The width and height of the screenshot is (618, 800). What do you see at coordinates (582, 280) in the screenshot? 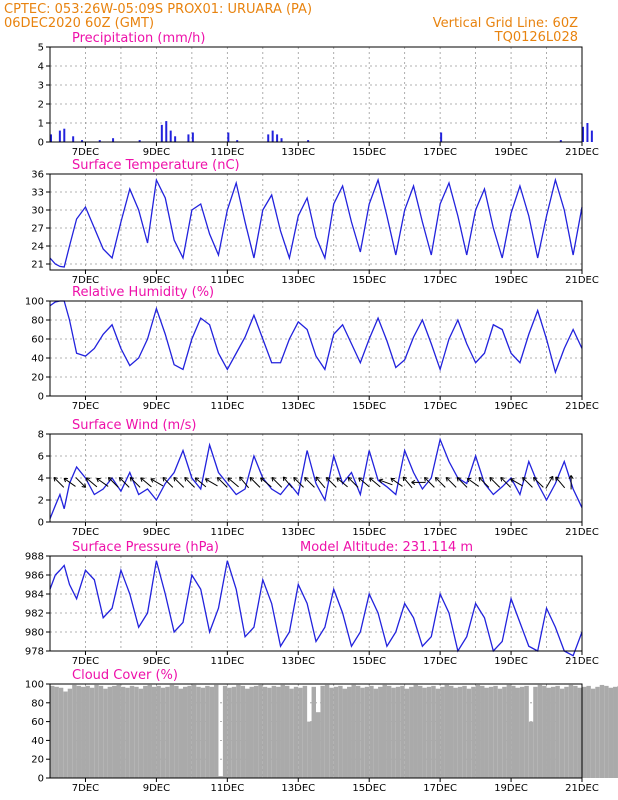
I see `x-tick-label: 21DEC` at bounding box center [582, 280].